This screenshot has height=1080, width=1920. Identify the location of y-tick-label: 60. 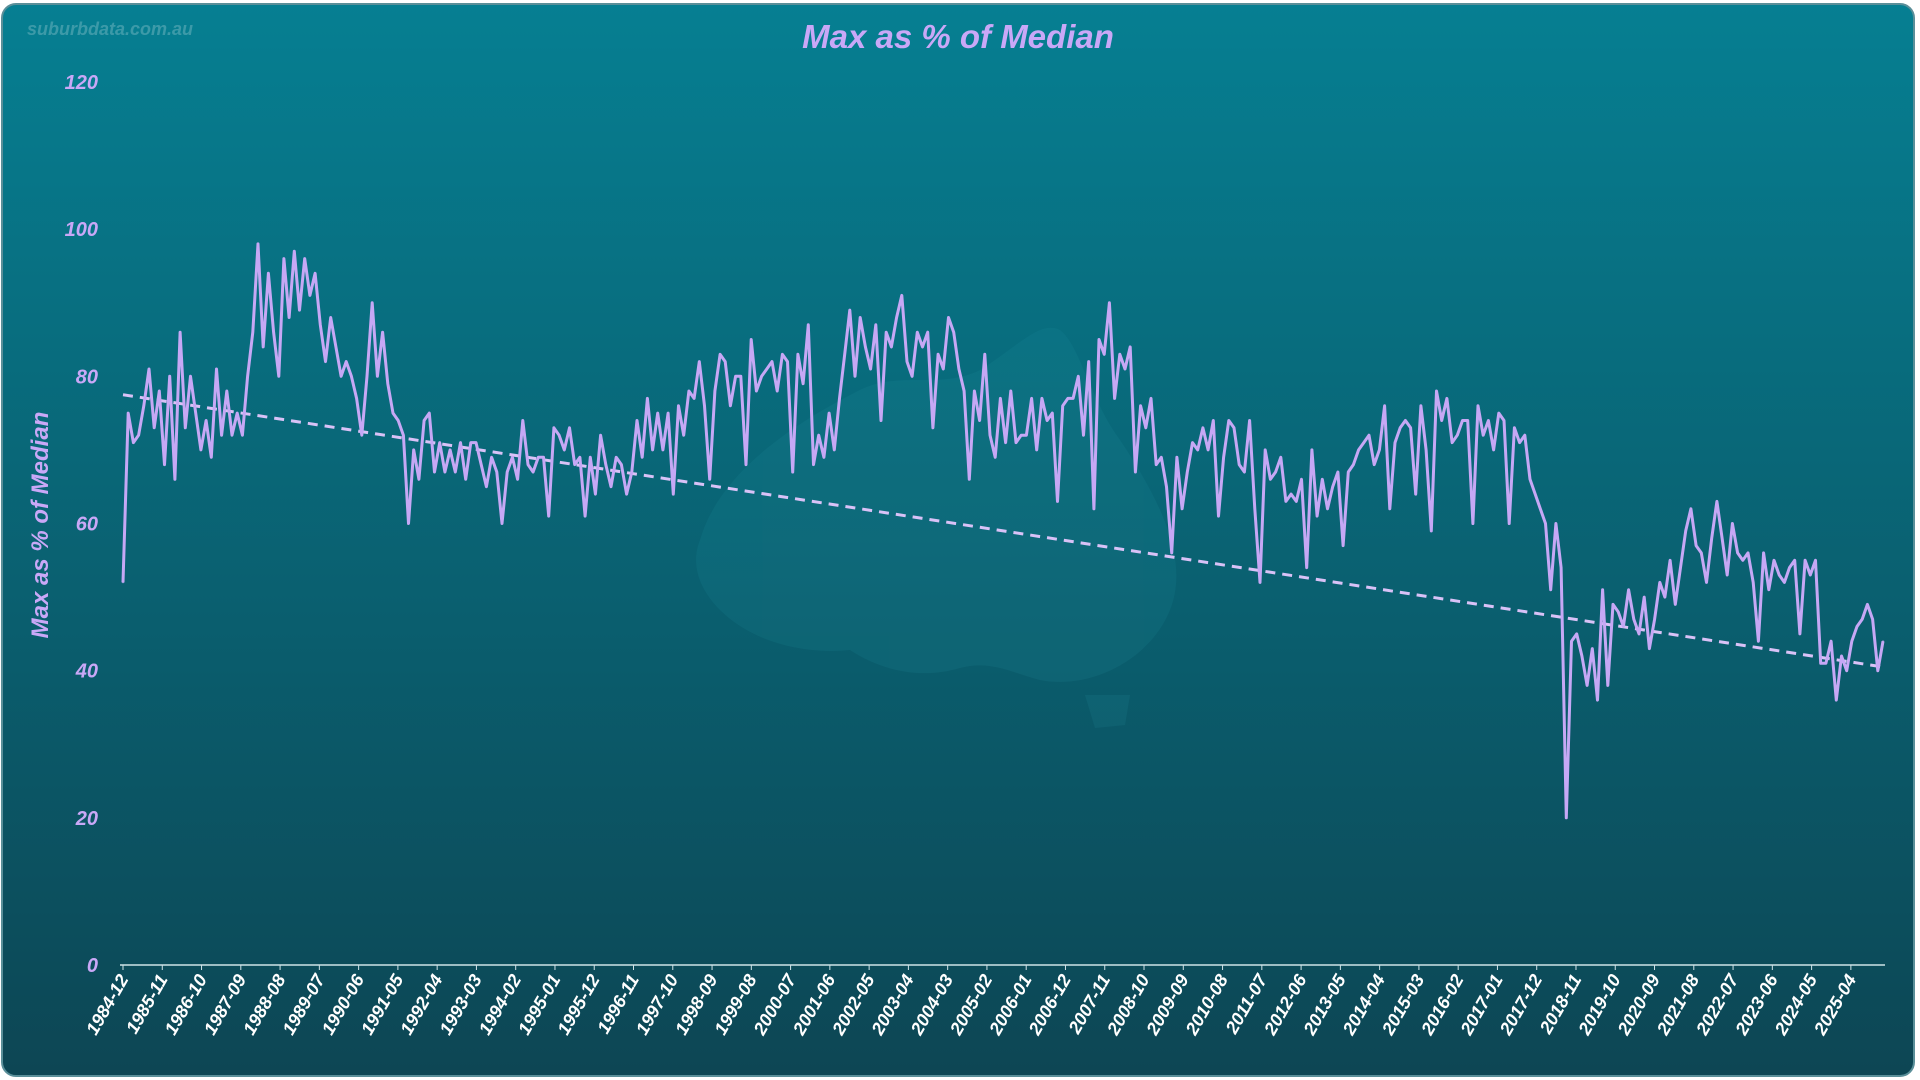
(87, 525).